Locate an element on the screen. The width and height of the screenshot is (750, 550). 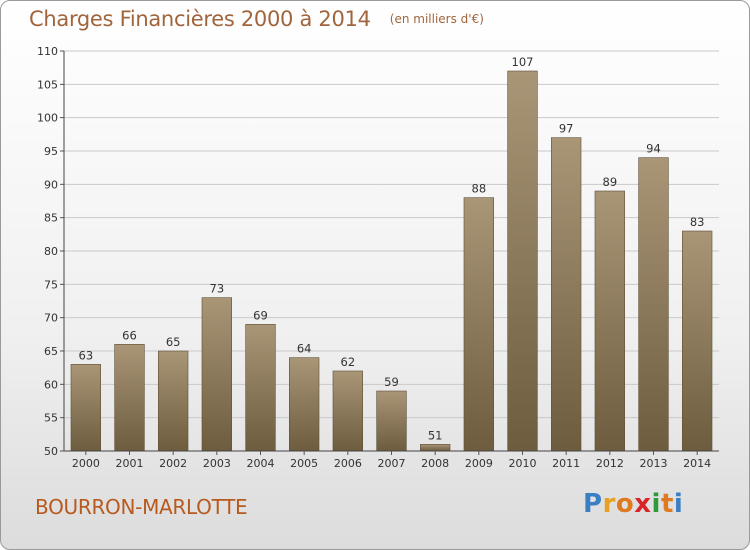
data-label: 88 is located at coordinates (479, 189).